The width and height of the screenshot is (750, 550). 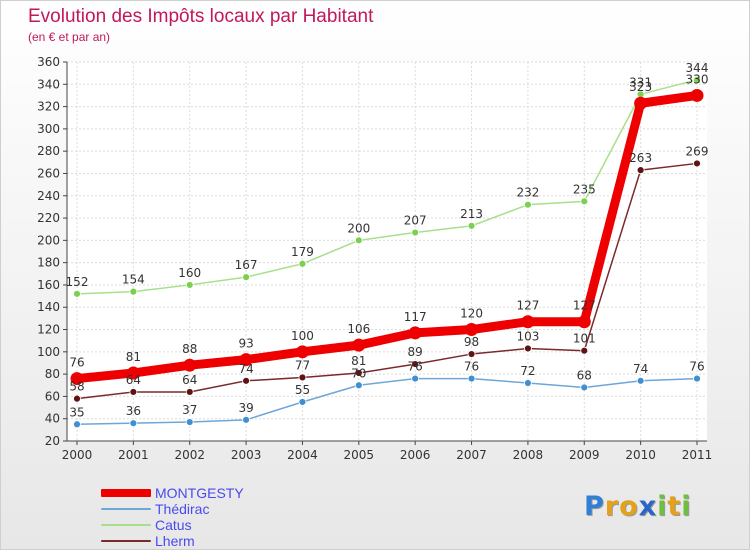 I want to click on y-tick-label: 300, so click(x=48, y=129).